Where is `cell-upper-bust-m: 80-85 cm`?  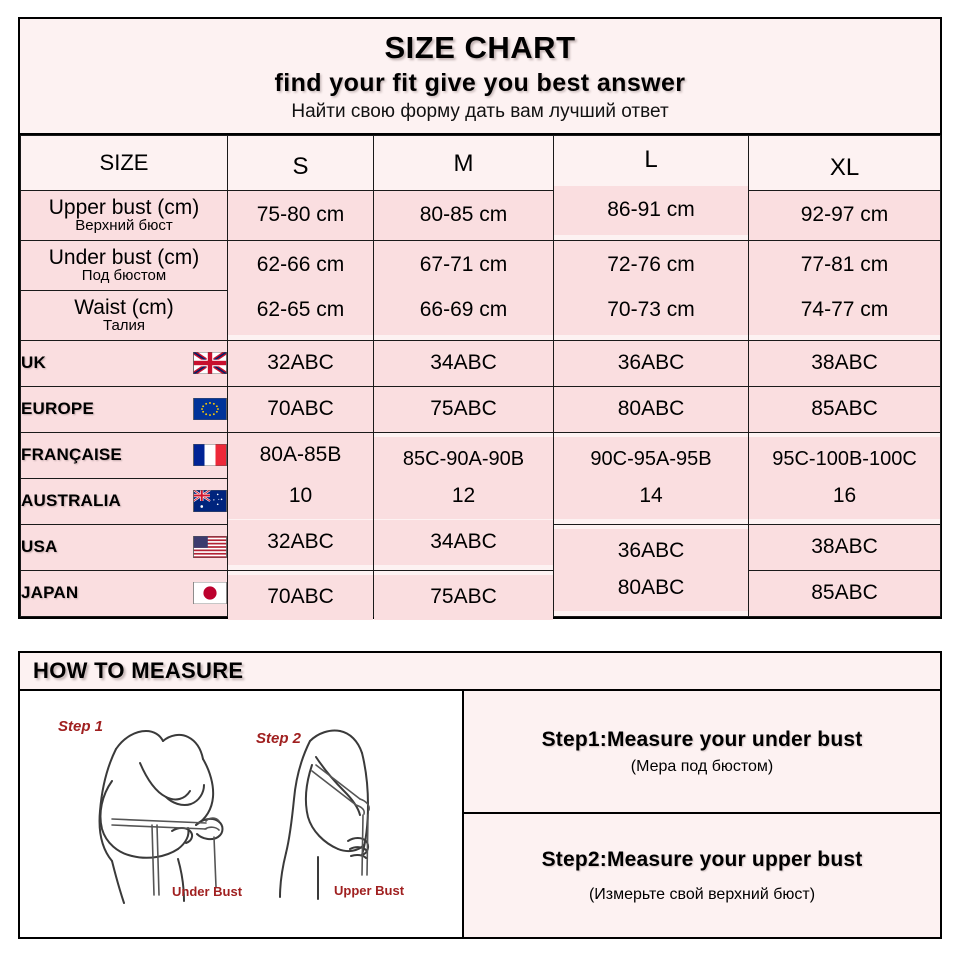 cell-upper-bust-m: 80-85 cm is located at coordinates (463, 215).